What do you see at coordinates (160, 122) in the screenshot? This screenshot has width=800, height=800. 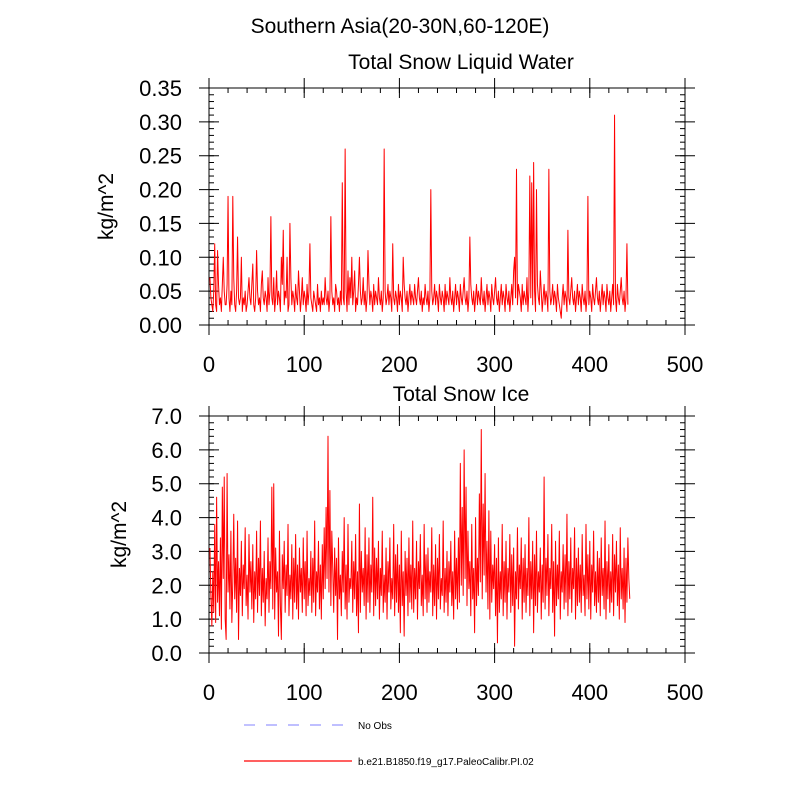 I see `y-tick-label: 0.30` at bounding box center [160, 122].